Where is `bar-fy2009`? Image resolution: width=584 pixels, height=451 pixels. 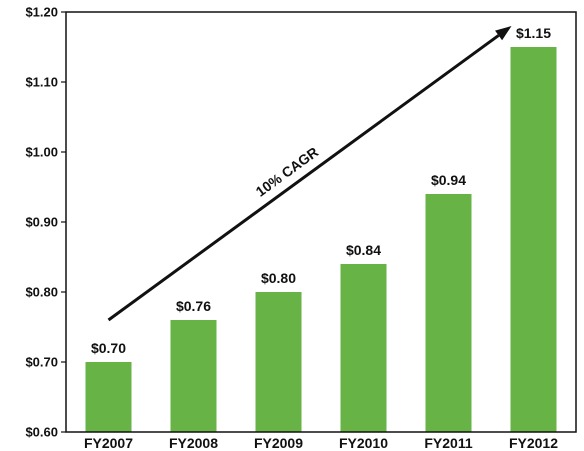
bar-fy2009 is located at coordinates (278, 362).